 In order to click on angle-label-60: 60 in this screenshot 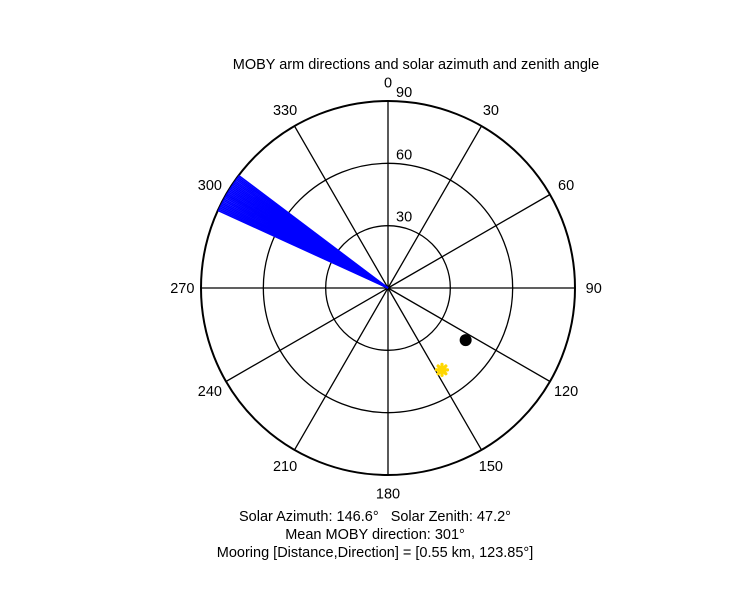, I will do `click(566, 186)`.